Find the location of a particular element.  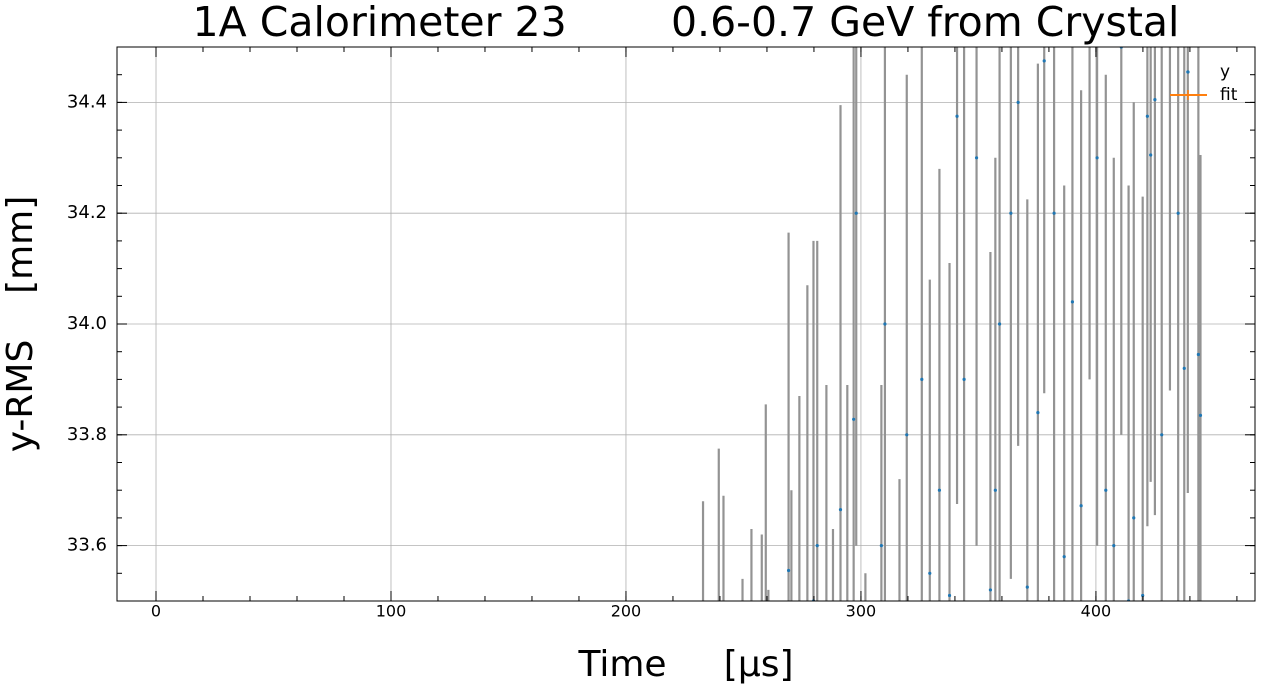

y-axis-label: y-RMS [mm] is located at coordinates (20, 324).